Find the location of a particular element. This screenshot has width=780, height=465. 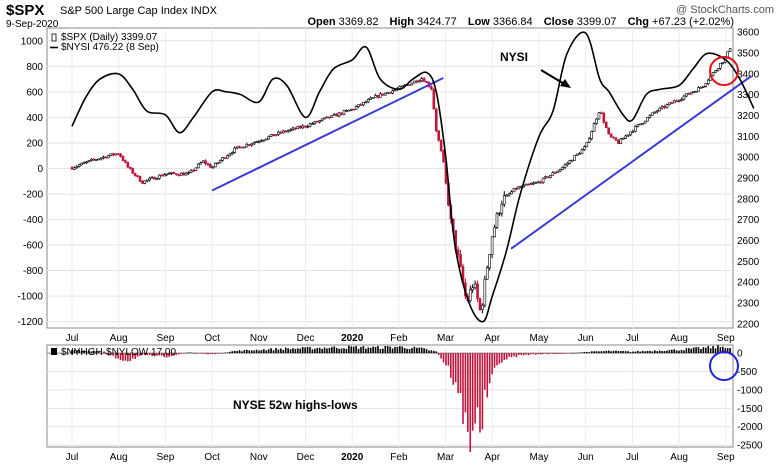

low-label: Low is located at coordinates (478, 22).